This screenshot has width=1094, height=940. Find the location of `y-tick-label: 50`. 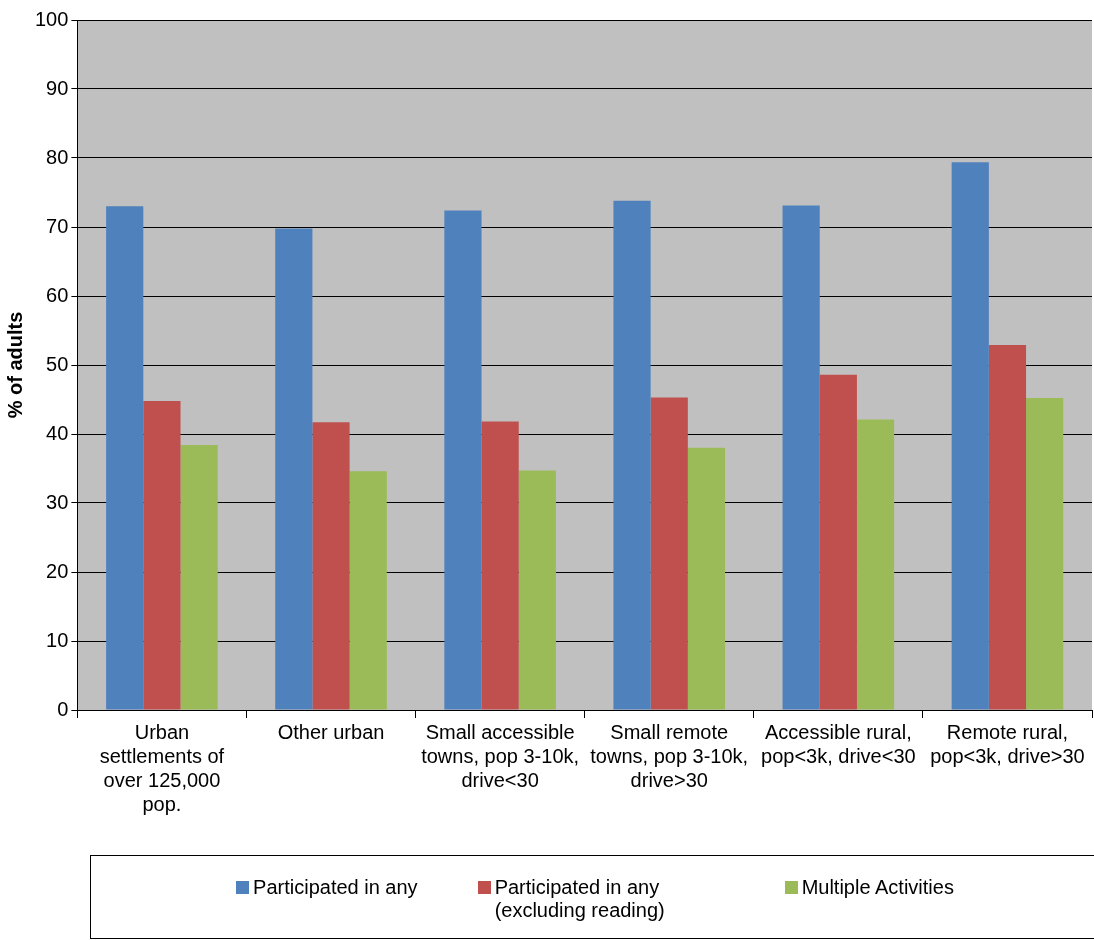

y-tick-label: 50 is located at coordinates (57, 363).